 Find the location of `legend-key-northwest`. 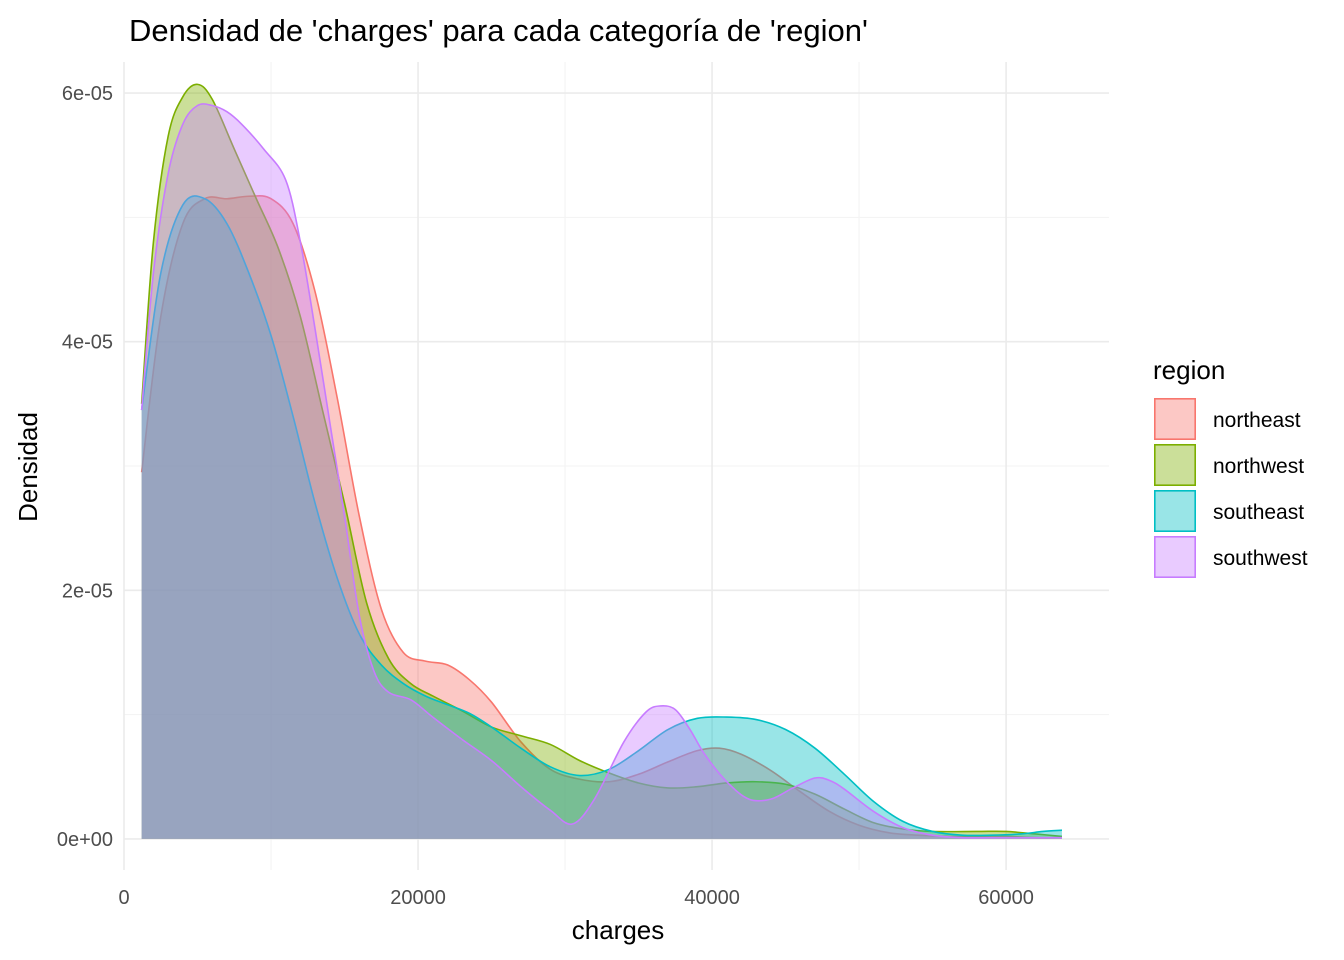

legend-key-northwest is located at coordinates (1175, 464).